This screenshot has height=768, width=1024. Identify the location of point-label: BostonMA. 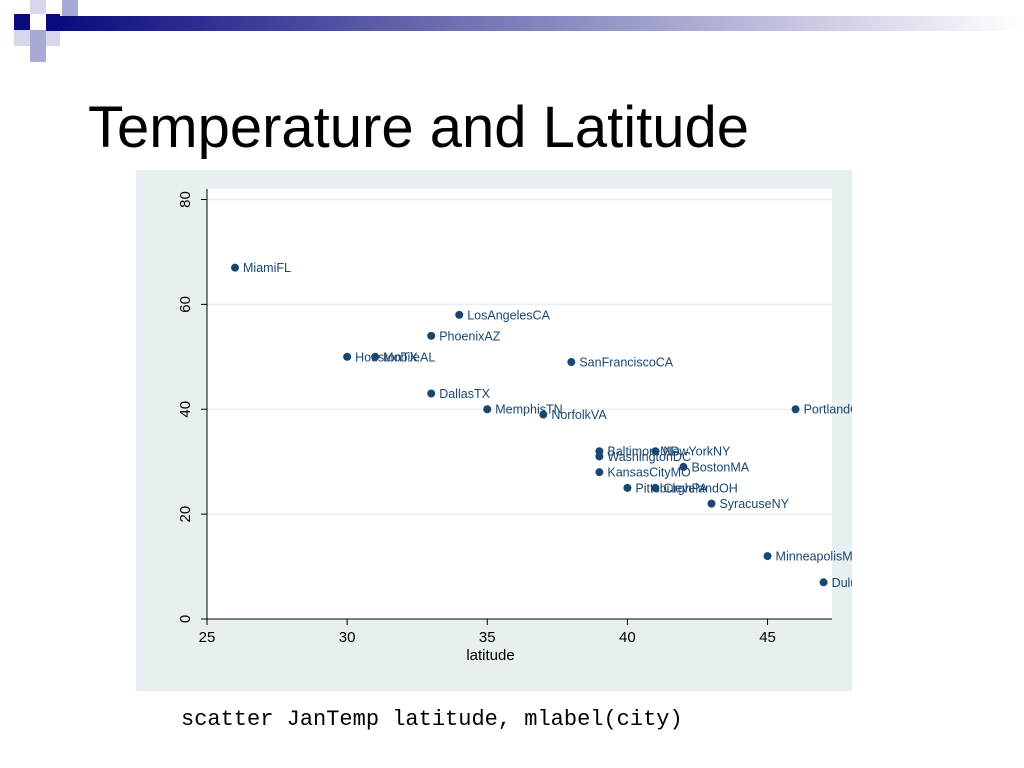
(720, 467).